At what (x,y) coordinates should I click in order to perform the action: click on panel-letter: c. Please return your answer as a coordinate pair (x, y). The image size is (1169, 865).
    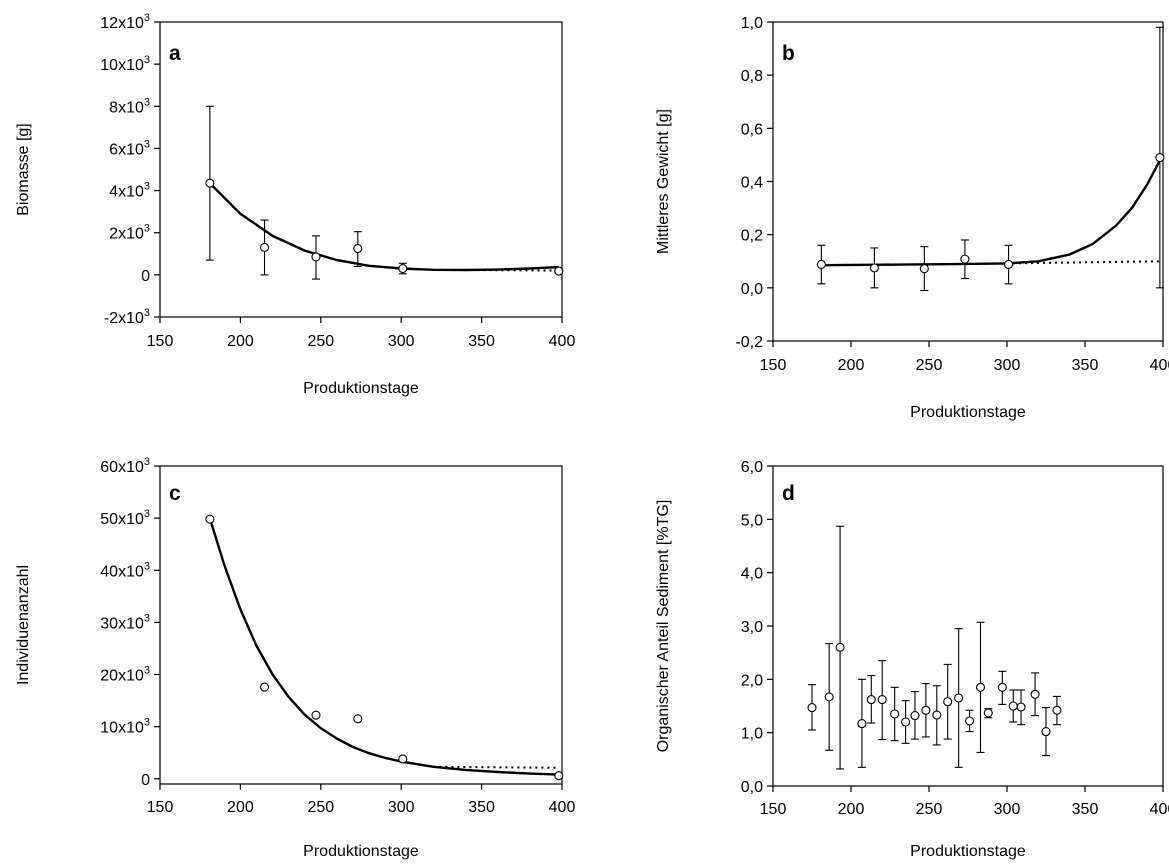
    Looking at the image, I should click on (175, 493).